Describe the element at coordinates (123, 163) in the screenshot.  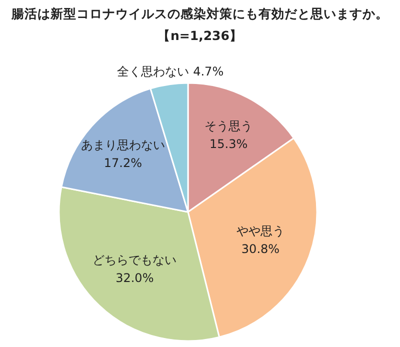
I see `data-label: 17.2%` at that location.